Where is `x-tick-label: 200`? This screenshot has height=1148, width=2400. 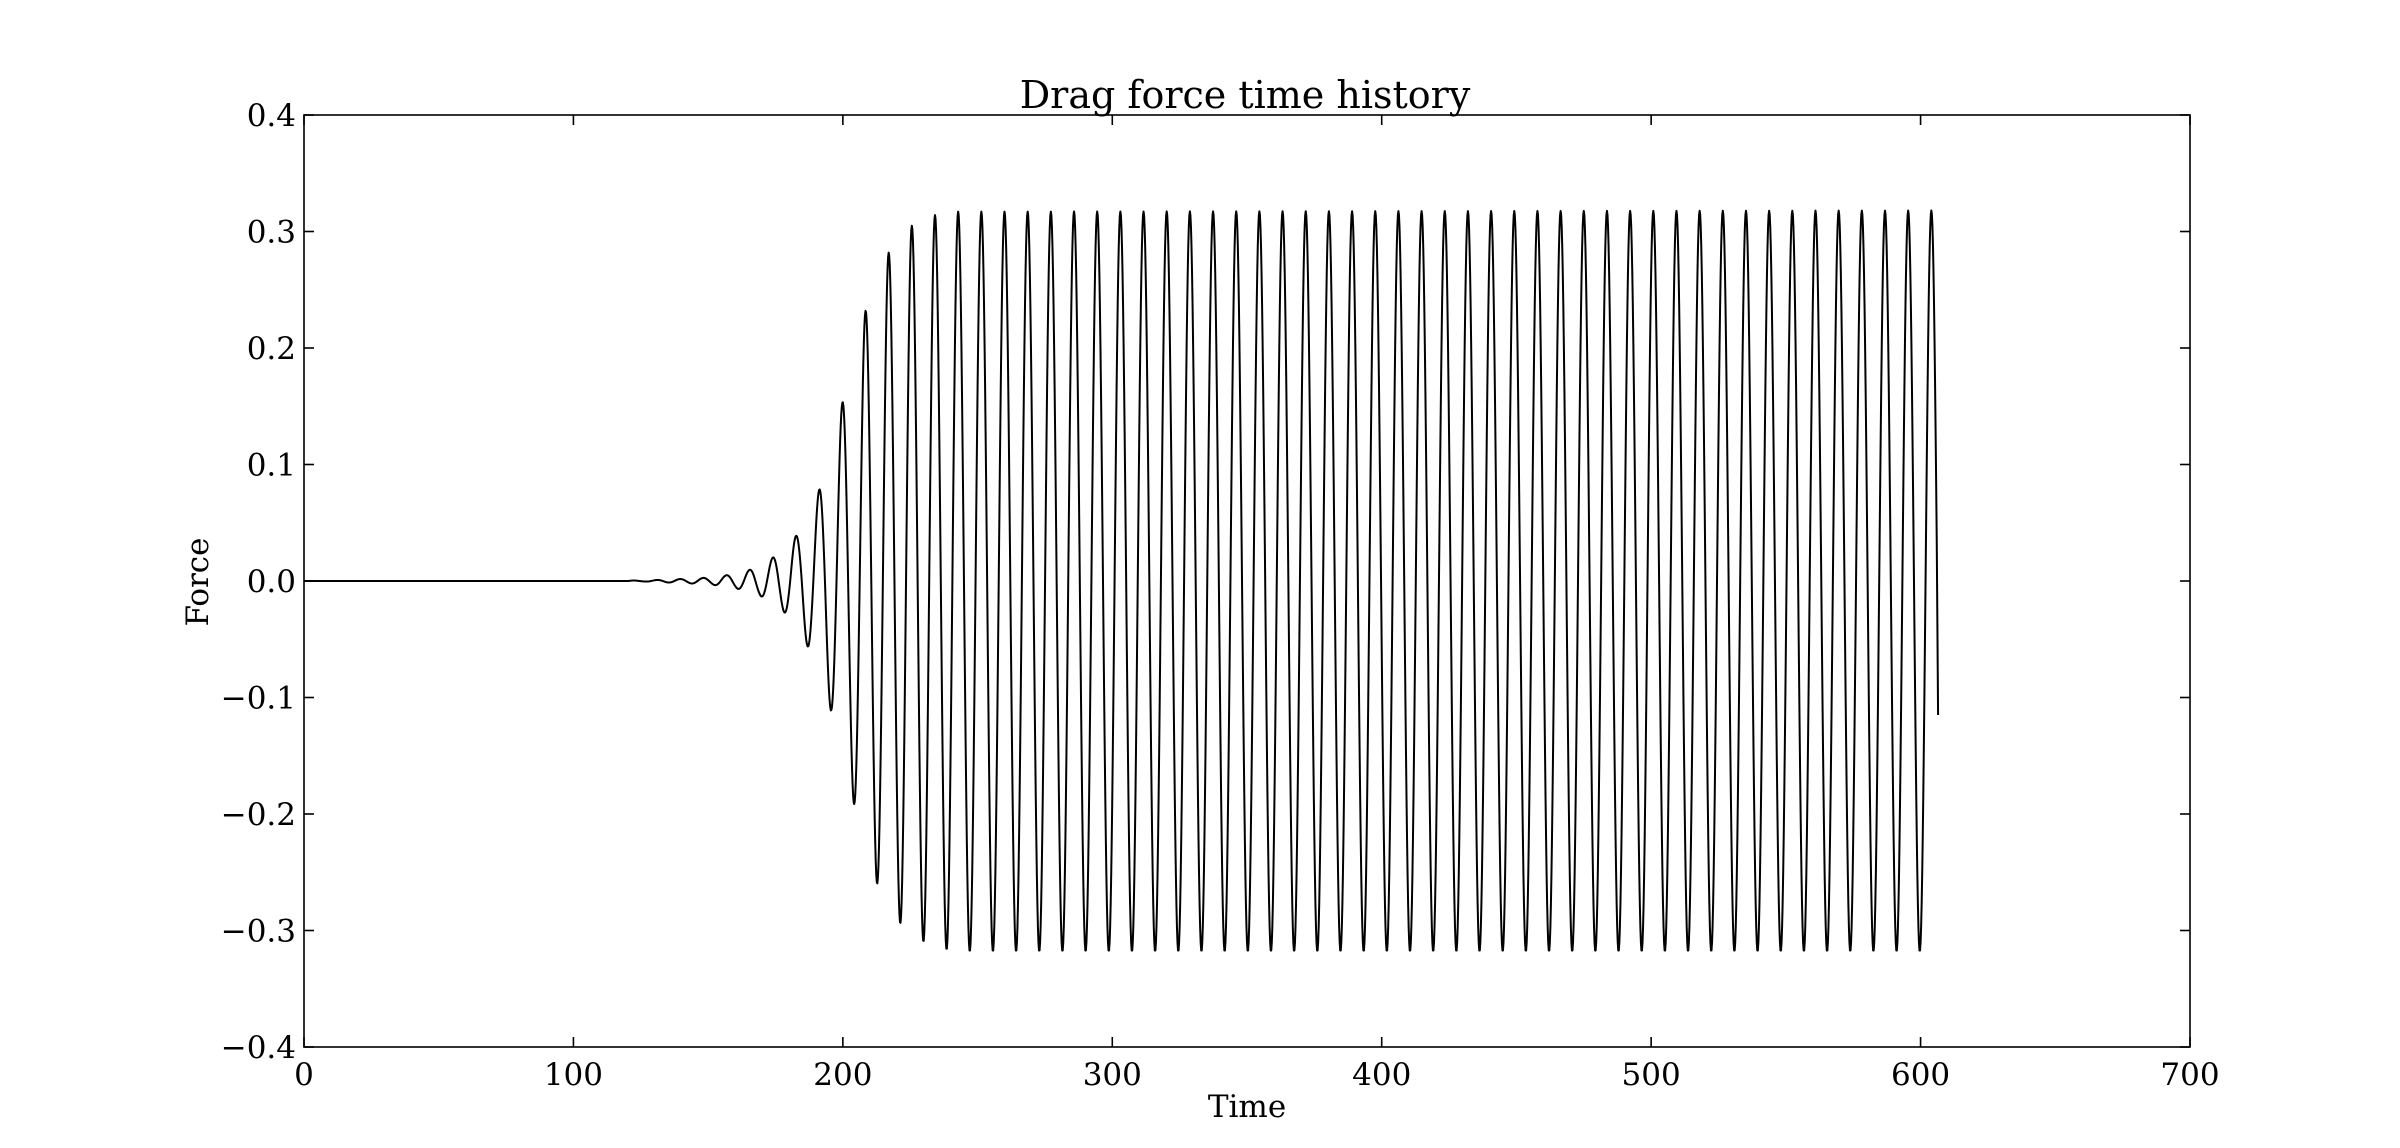
x-tick-label: 200 is located at coordinates (842, 1075).